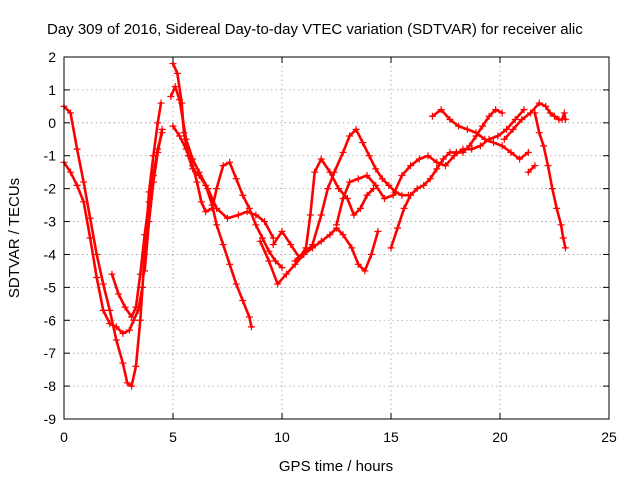 This screenshot has width=640, height=480. Describe the element at coordinates (282, 437) in the screenshot. I see `x-tick-label: 10` at that location.